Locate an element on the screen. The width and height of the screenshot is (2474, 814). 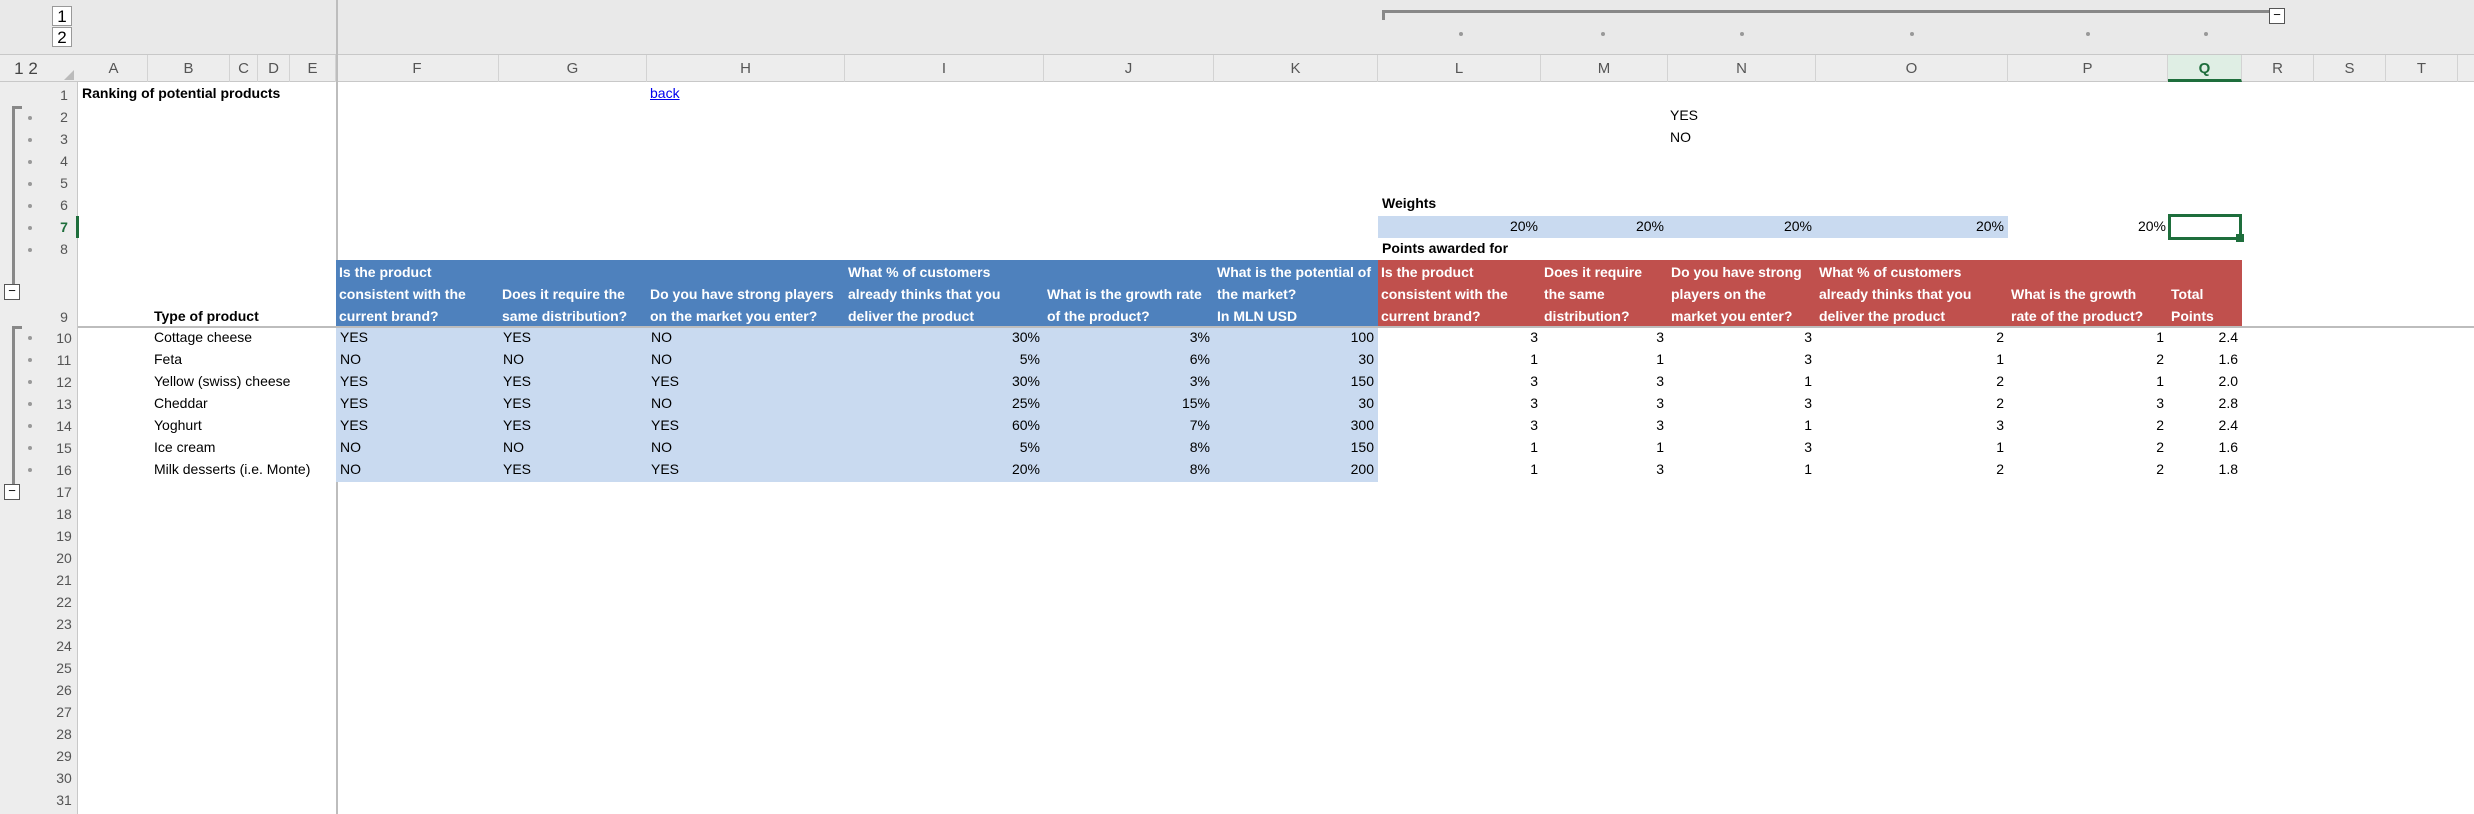
column-header-l: L is located at coordinates (1459, 68).